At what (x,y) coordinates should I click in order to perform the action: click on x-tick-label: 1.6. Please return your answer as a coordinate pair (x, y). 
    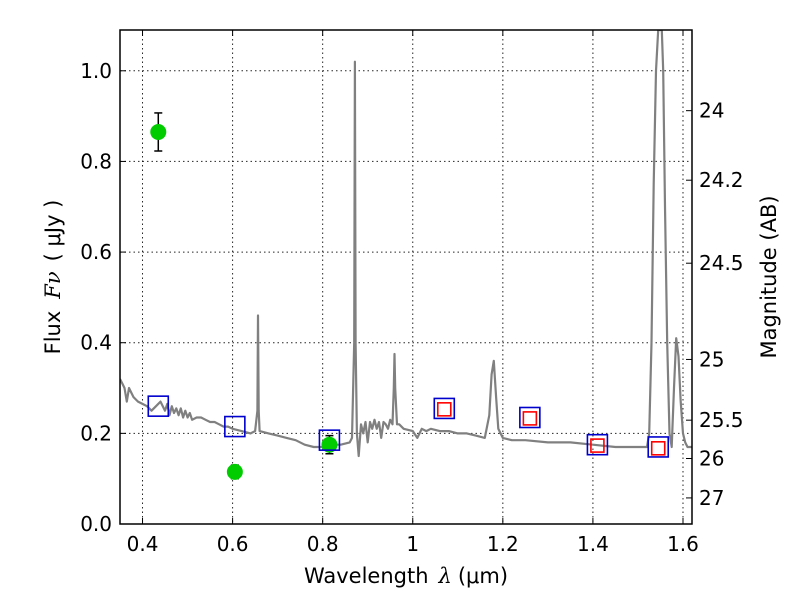
    Looking at the image, I should click on (683, 544).